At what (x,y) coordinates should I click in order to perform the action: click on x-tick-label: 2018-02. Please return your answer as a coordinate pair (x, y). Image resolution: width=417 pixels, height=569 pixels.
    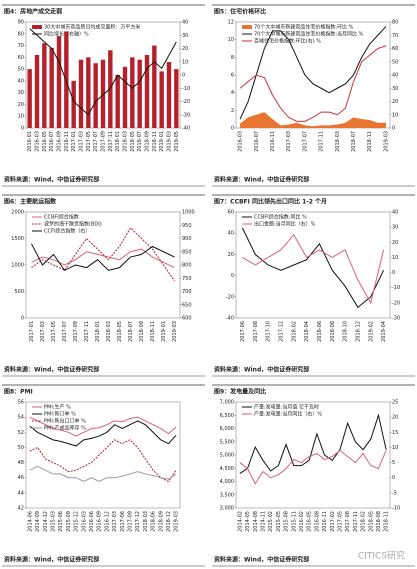
    Looking at the image, I should click on (364, 521).